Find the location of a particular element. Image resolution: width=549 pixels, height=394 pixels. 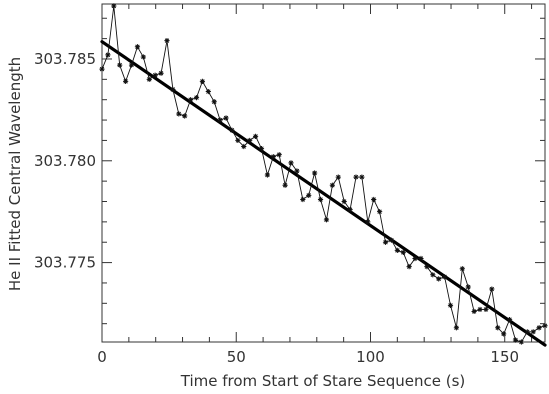

x-tick-labels: 0 50 100 150 is located at coordinates (308, 357).